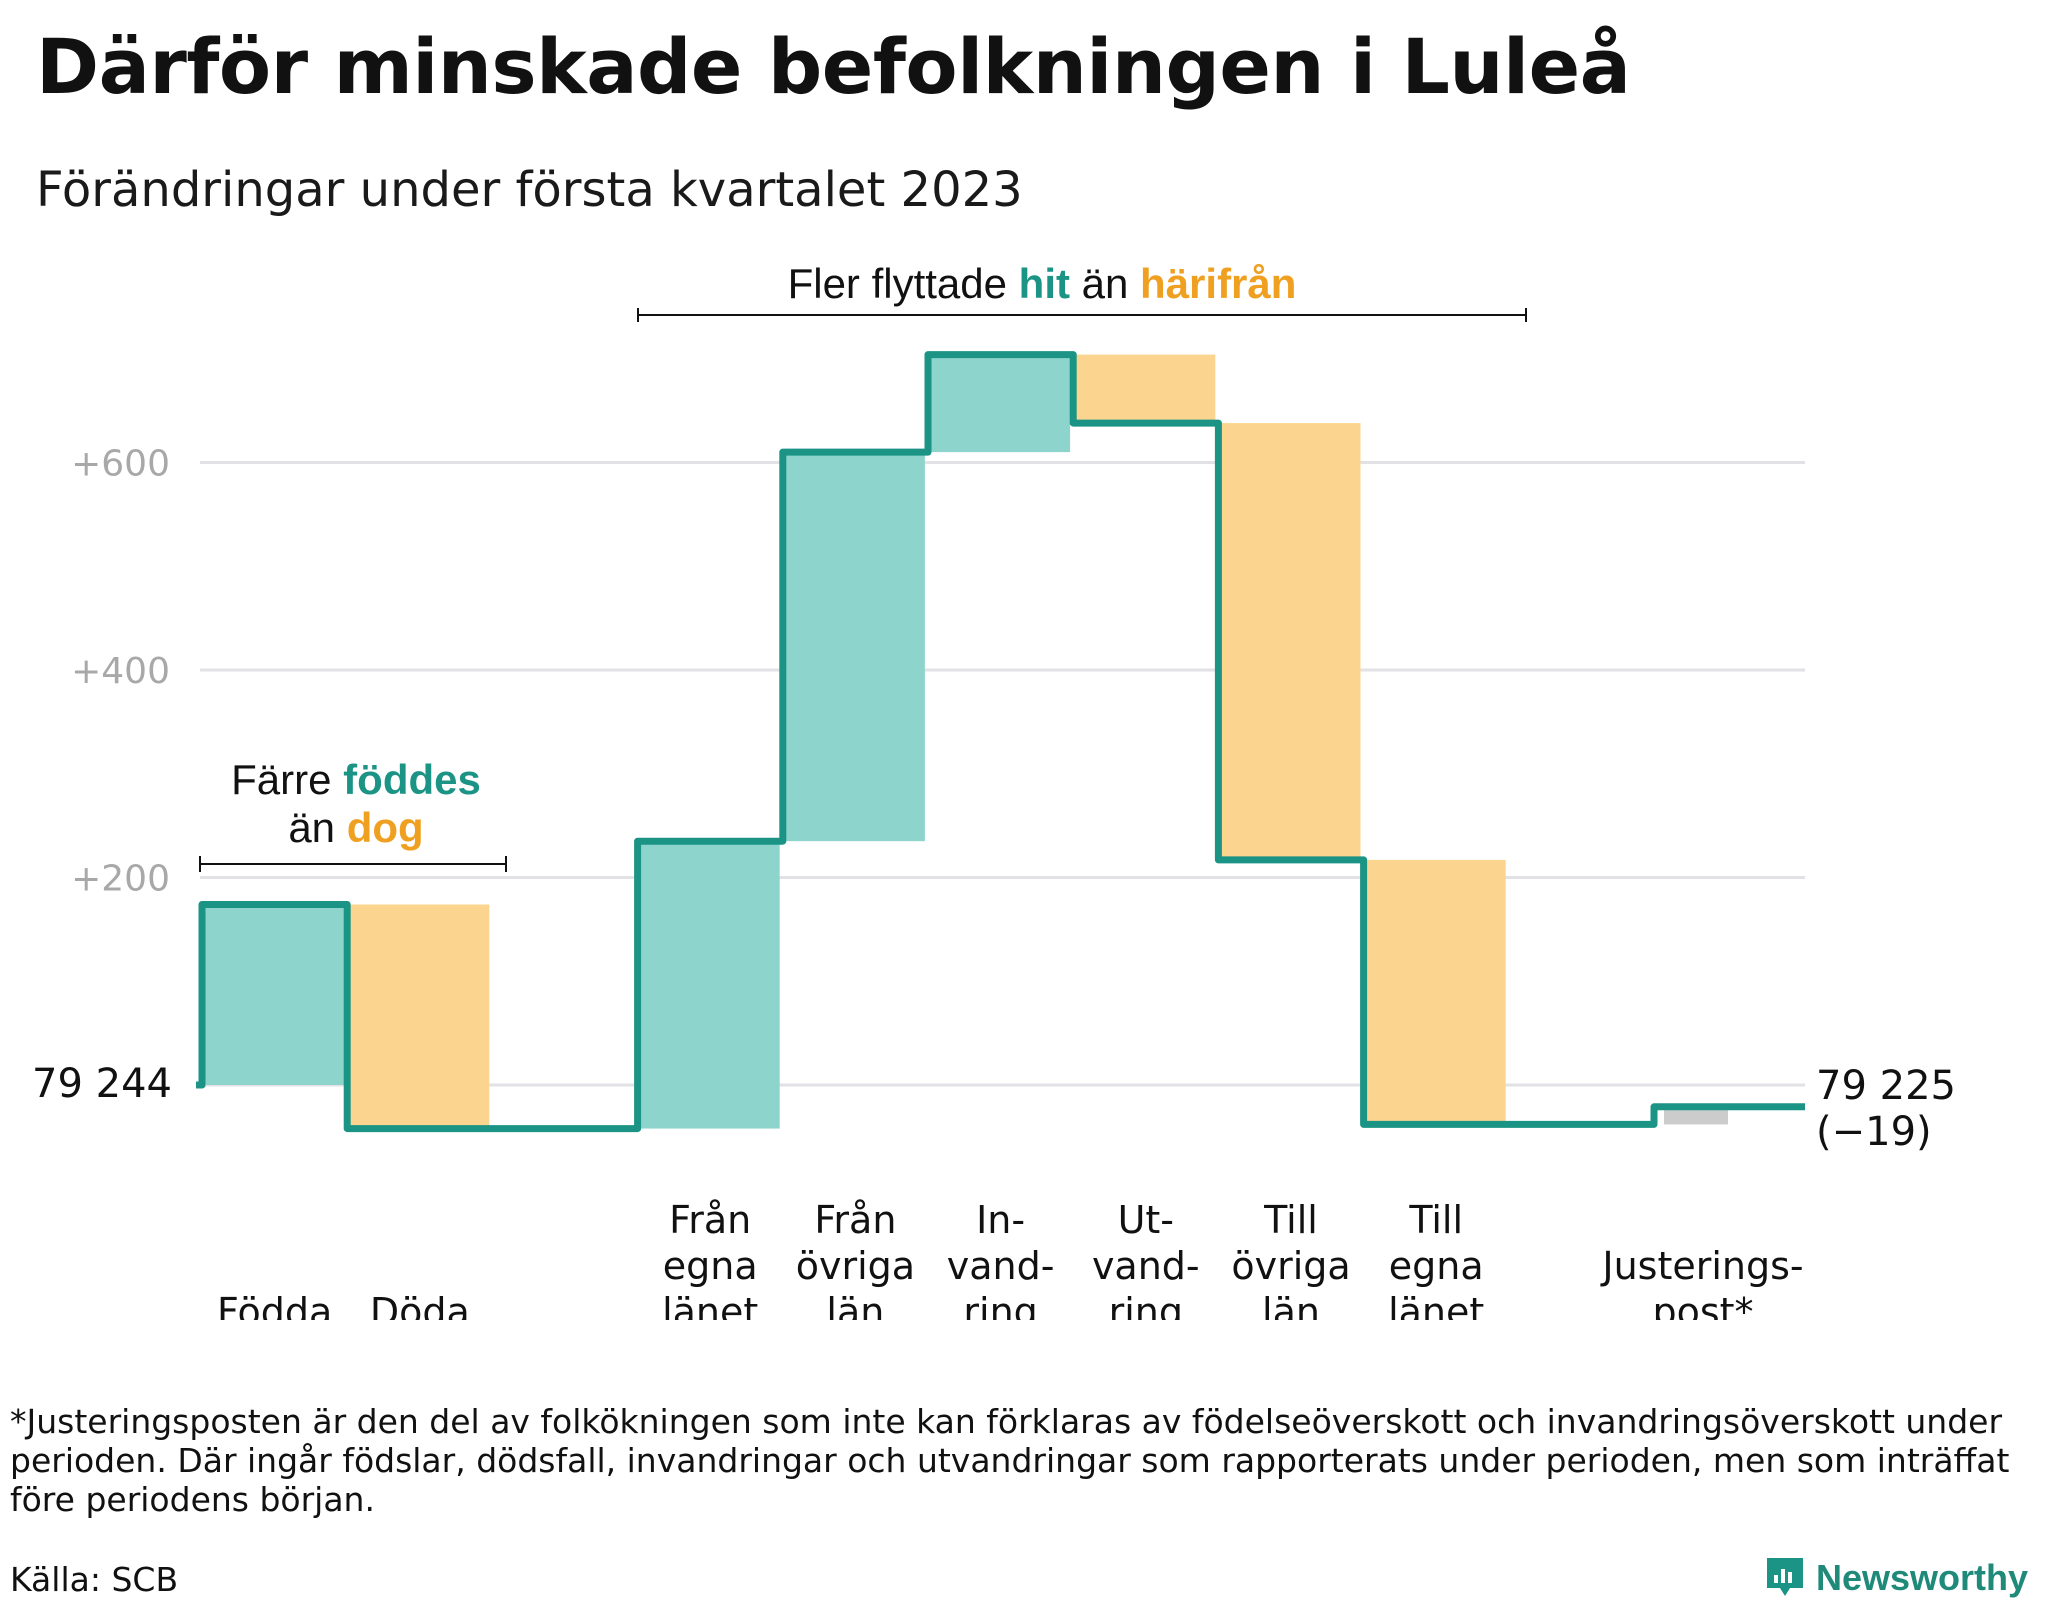 The width and height of the screenshot is (2048, 1601). I want to click on brand-logo: Newsworthy, so click(1896, 1578).